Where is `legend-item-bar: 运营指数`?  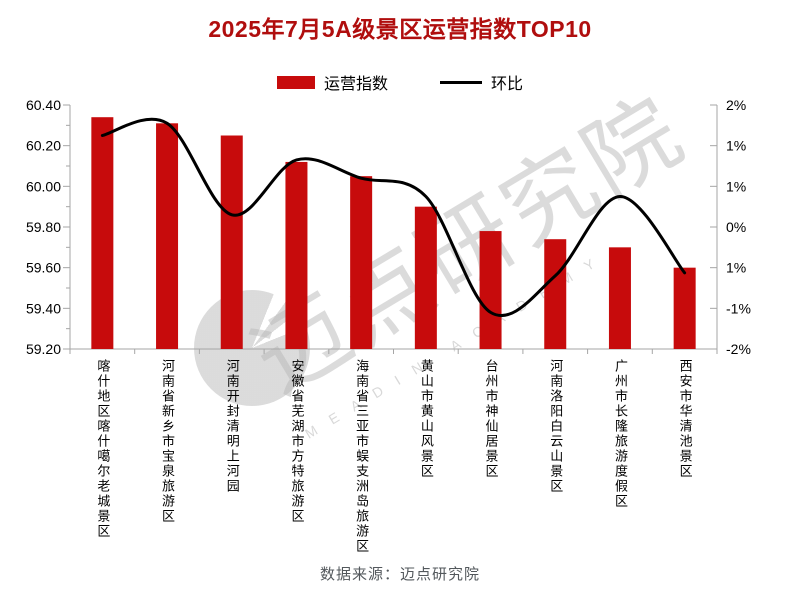 legend-item-bar: 运营指数 is located at coordinates (332, 82).